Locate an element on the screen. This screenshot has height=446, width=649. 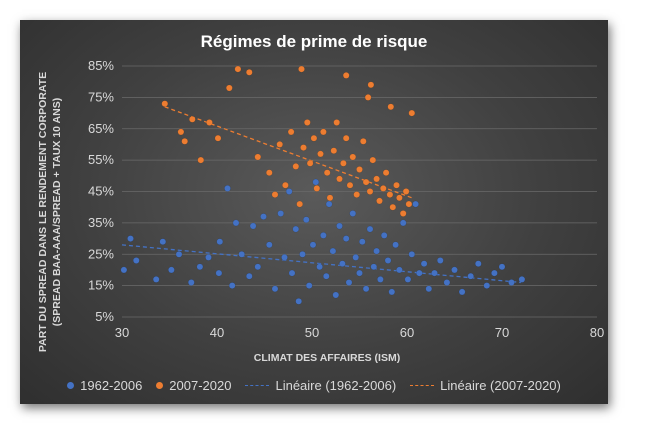
legend-item-trend-2: Linéaire (2007-2020) is located at coordinates (485, 385).